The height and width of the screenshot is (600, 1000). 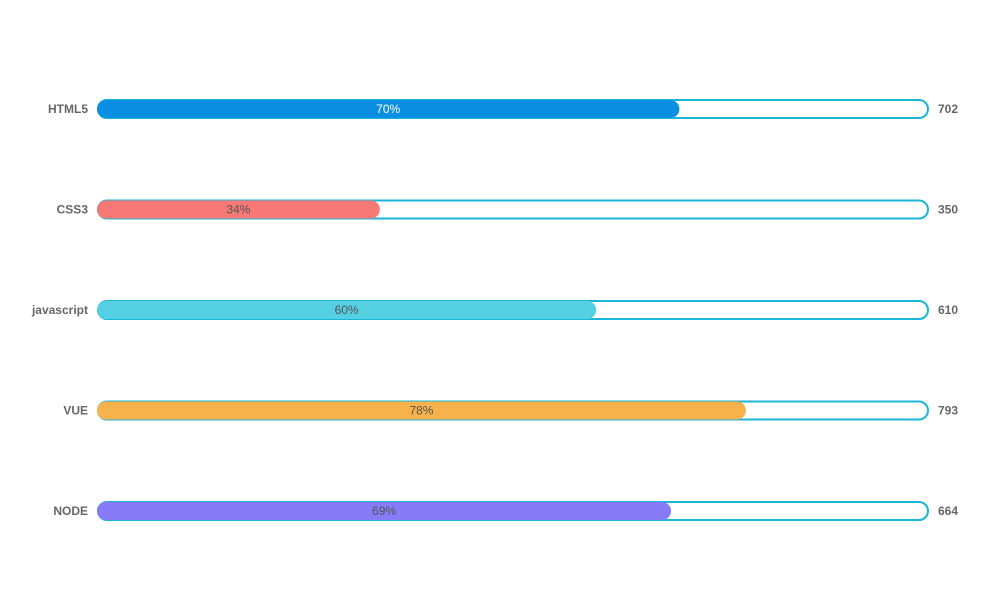 What do you see at coordinates (59, 310) in the screenshot?
I see `category-label: javascript` at bounding box center [59, 310].